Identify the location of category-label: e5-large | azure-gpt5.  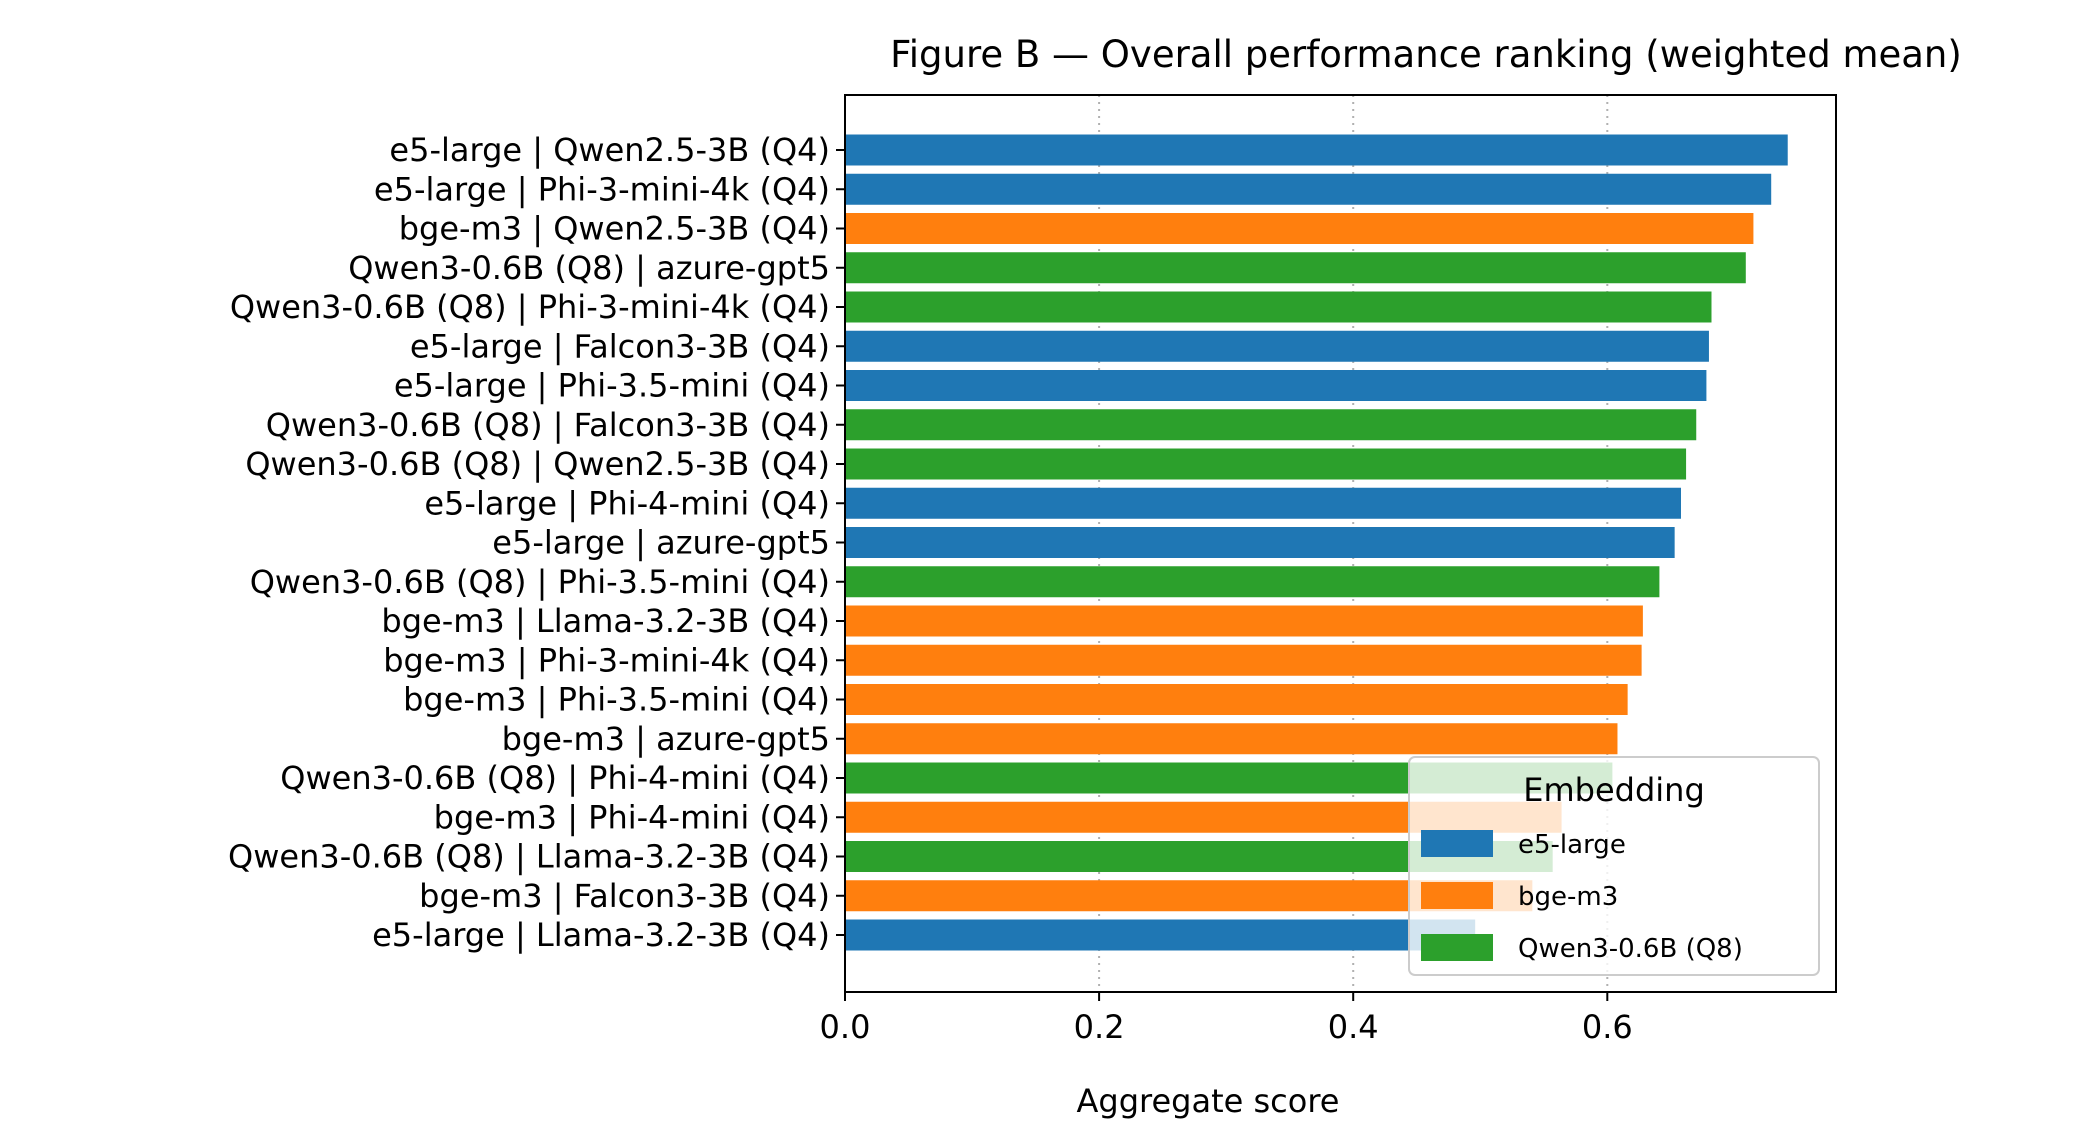
(661, 543).